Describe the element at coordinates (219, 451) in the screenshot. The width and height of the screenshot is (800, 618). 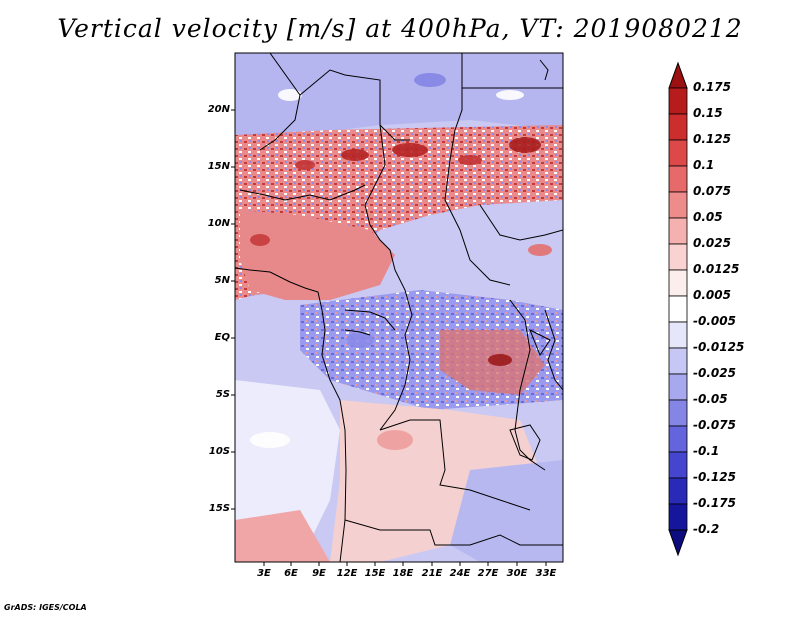
I see `lat-label-10s: 10S` at that location.